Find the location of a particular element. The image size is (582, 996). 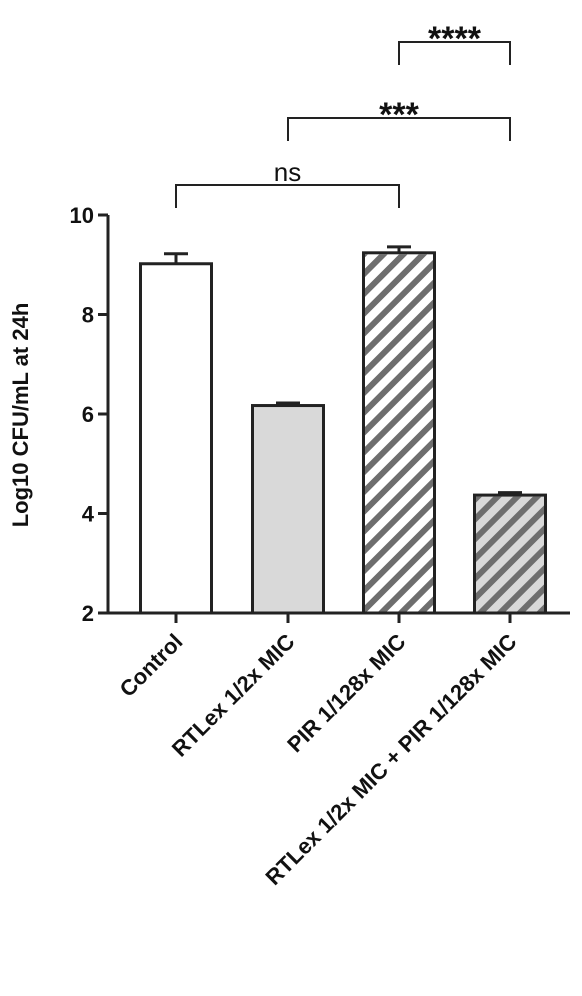

y-tick-label: 6 is located at coordinates (88, 414).